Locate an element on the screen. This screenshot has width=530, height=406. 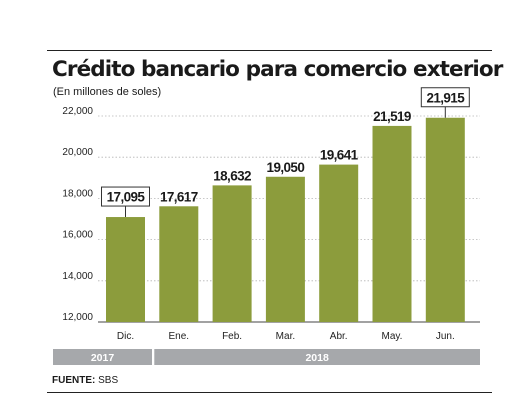
x-tick-label: Mar. is located at coordinates (285, 336).